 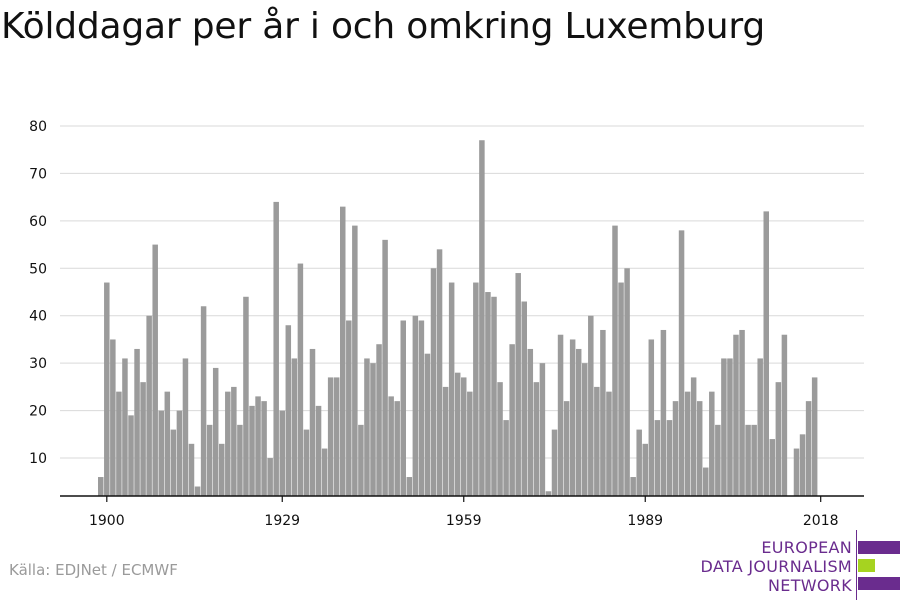 I want to click on bar-1923, so click(x=246, y=396).